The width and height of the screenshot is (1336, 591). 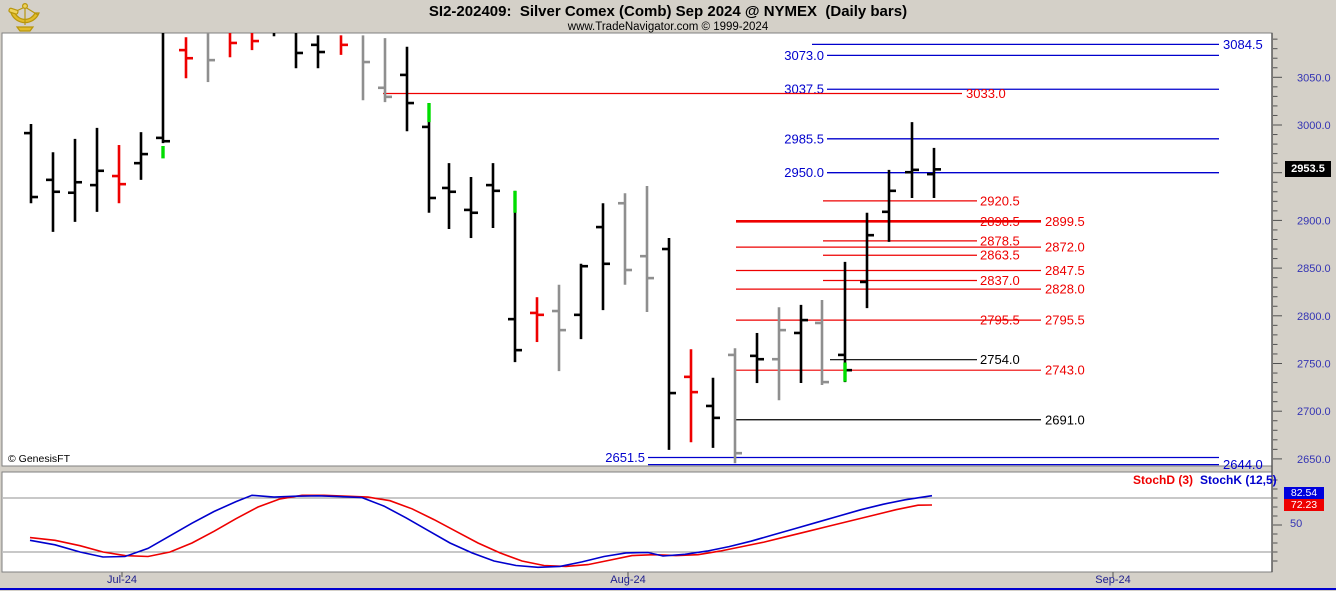 I want to click on level-label: 2872.0, so click(x=1065, y=247).